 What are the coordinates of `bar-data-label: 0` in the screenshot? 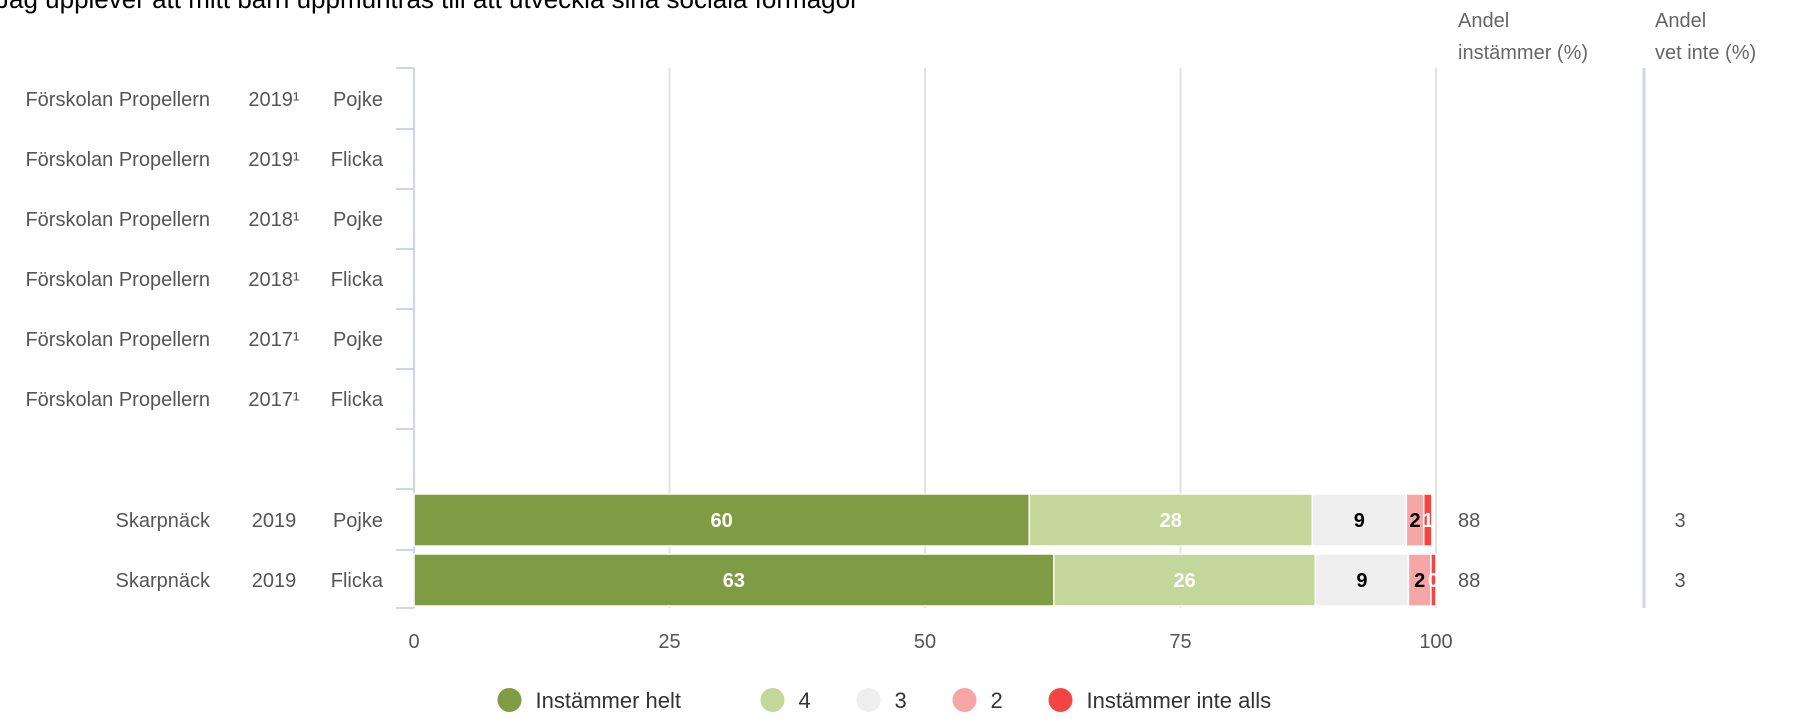 It's located at (1433, 581).